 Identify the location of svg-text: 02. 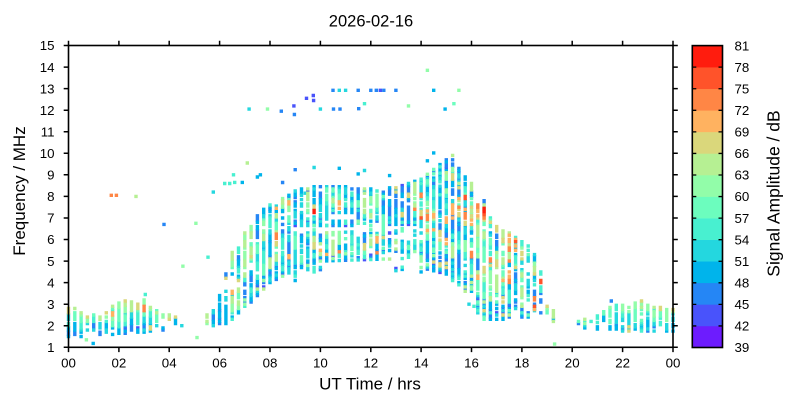
(119, 363).